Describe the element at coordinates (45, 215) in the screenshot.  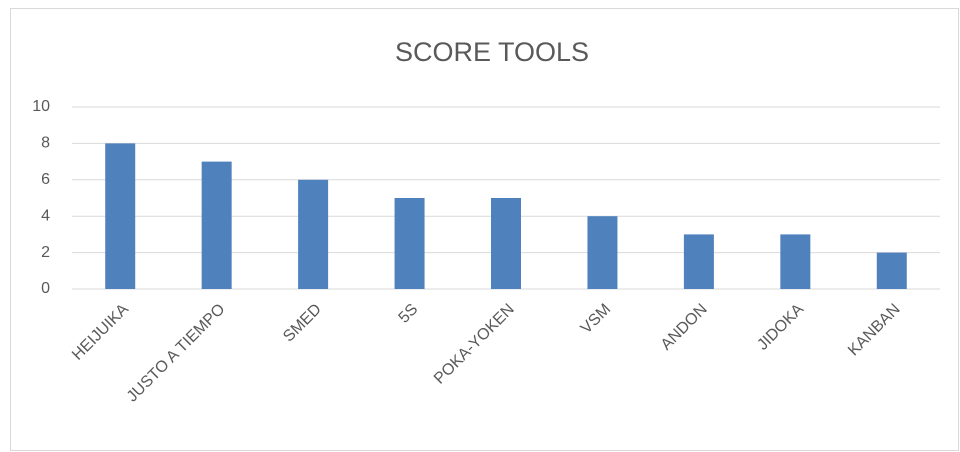
I see `y-tick-label: 4` at that location.